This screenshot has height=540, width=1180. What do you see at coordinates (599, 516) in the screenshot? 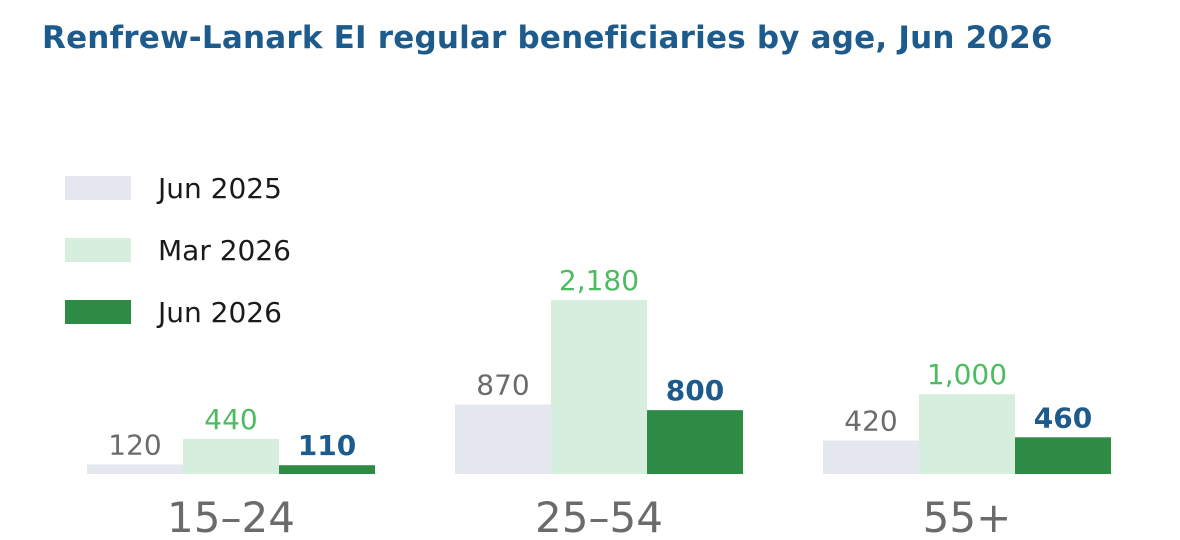
I see `category-label-2: 25–54` at bounding box center [599, 516].